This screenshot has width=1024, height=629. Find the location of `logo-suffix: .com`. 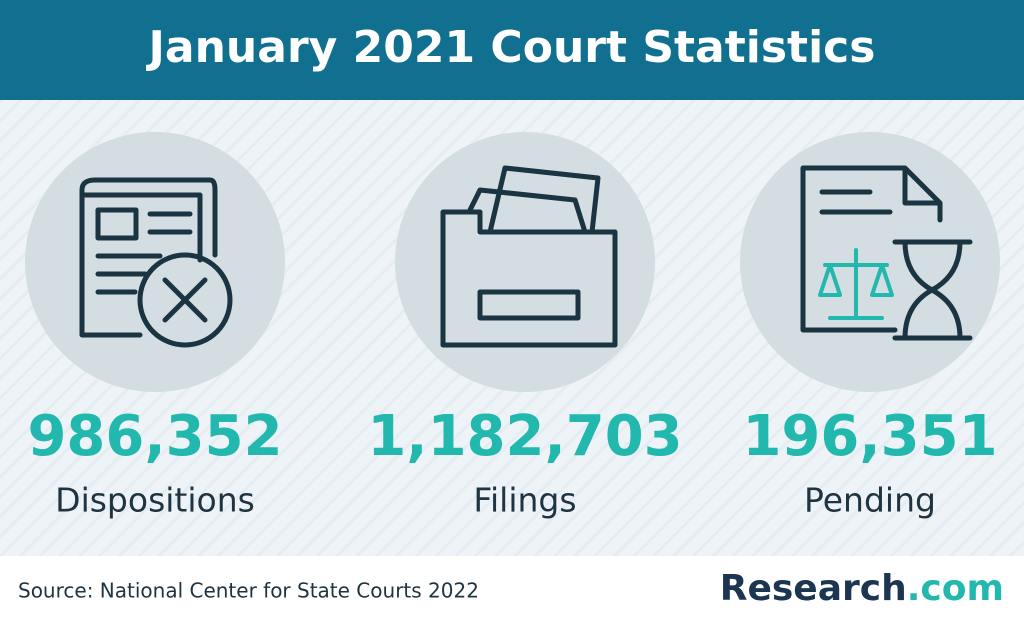

logo-suffix: .com is located at coordinates (955, 588).